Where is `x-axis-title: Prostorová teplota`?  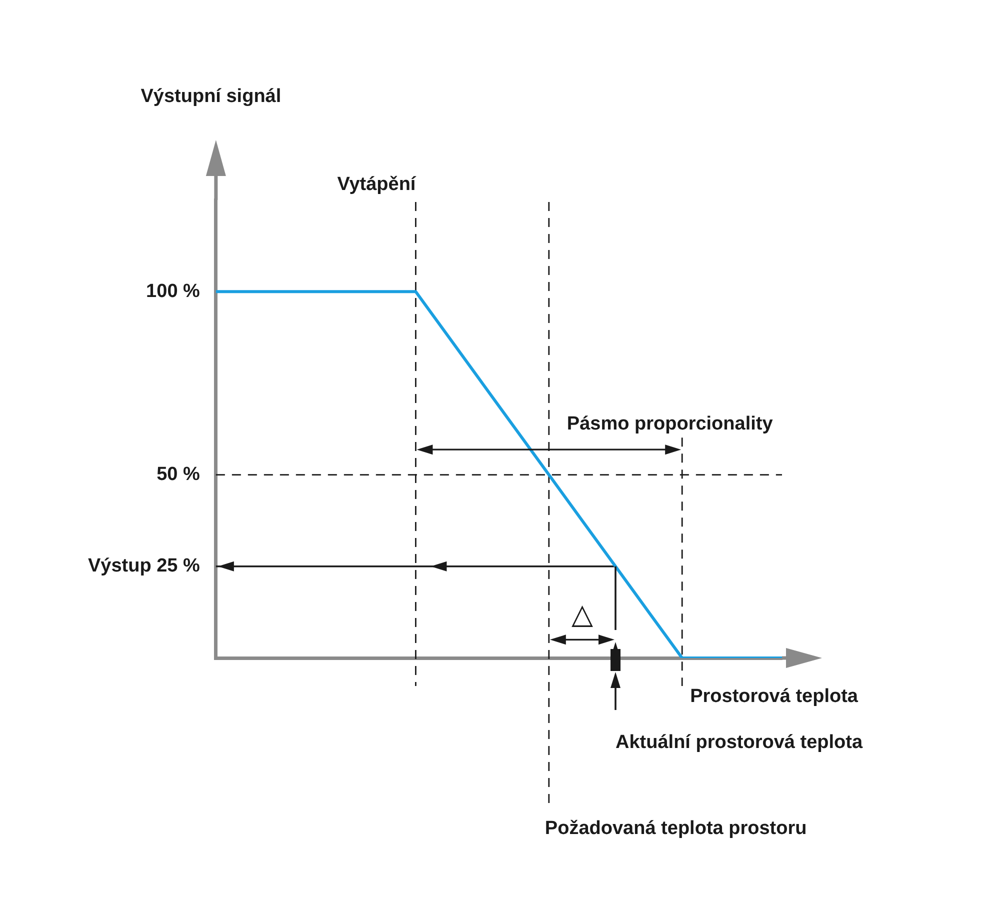
x-axis-title: Prostorová teplota is located at coordinates (774, 696).